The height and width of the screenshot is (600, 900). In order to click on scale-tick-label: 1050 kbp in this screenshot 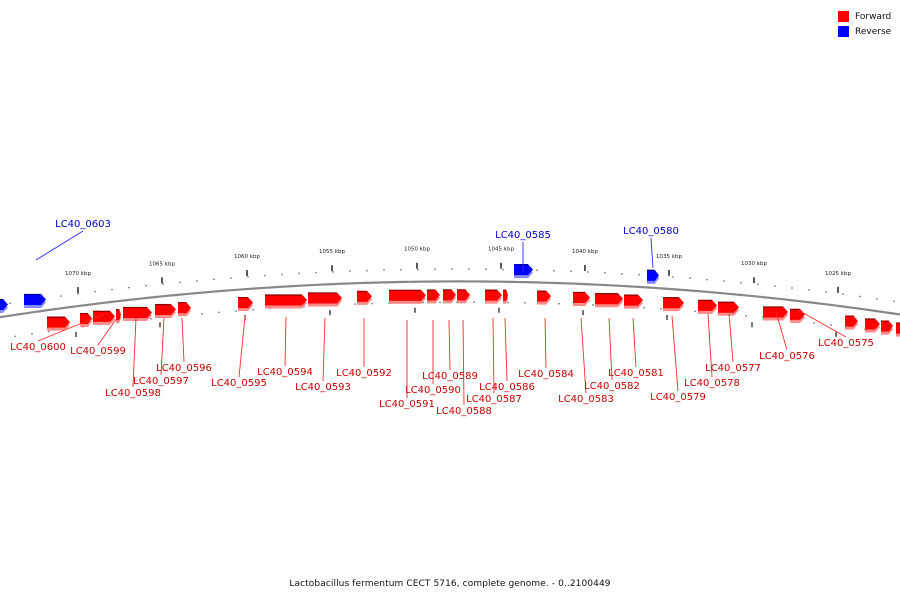, I will do `click(417, 250)`.